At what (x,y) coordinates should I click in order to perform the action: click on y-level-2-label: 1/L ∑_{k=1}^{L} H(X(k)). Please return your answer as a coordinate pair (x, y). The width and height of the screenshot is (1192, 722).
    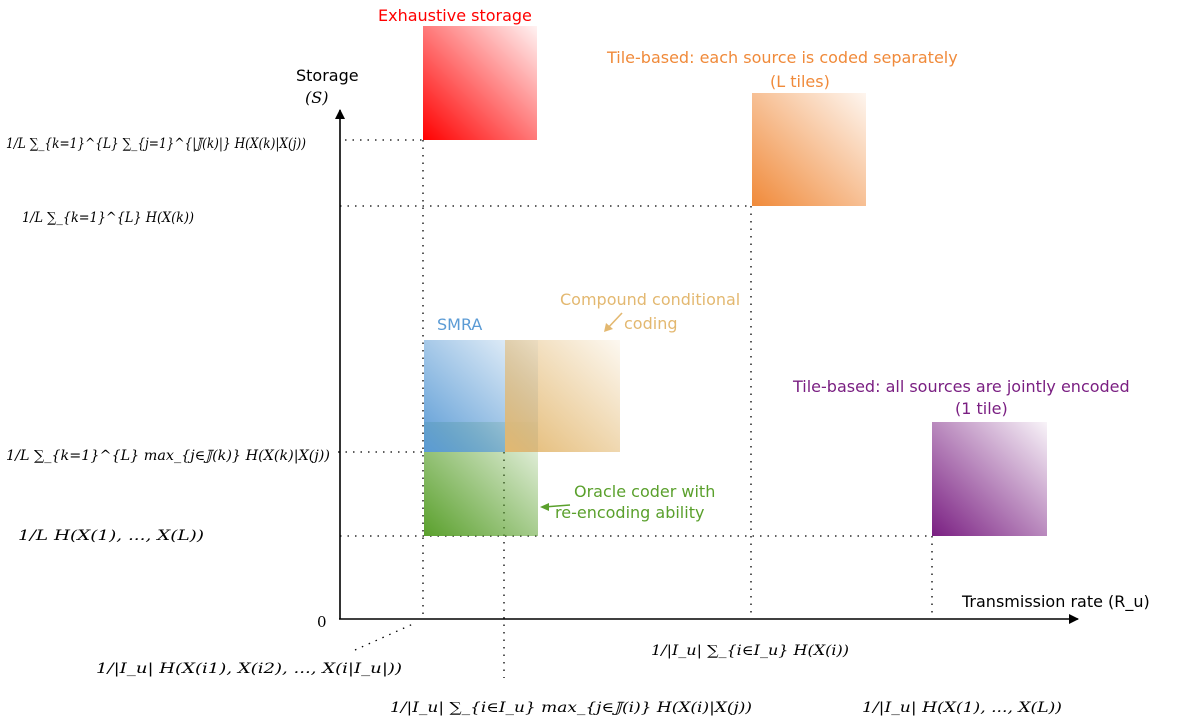
    Looking at the image, I should click on (108, 218).